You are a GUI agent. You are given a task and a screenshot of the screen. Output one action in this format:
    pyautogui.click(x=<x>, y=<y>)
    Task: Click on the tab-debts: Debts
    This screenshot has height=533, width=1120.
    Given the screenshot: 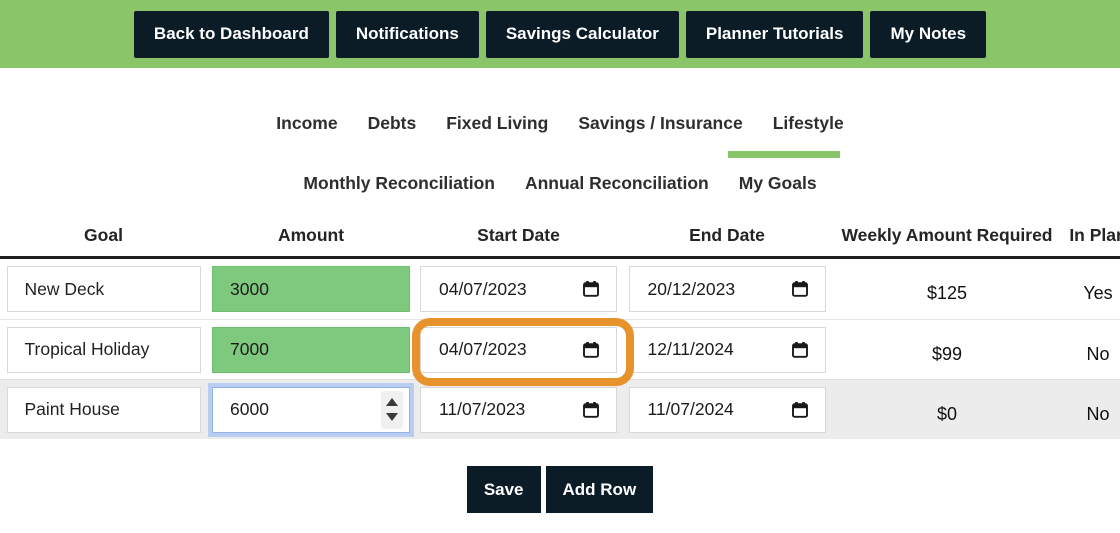 What is the action you would take?
    pyautogui.click(x=392, y=123)
    